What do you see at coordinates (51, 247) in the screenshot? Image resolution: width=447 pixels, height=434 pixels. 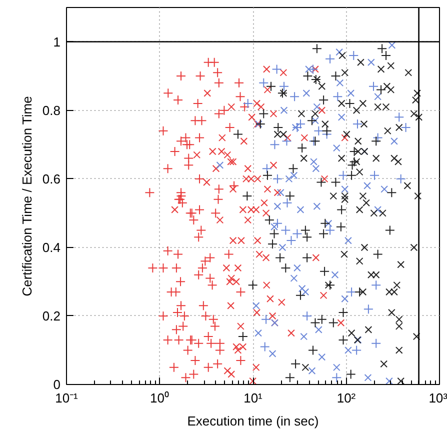 I see `y-tick-label: 0.4` at bounding box center [51, 247].